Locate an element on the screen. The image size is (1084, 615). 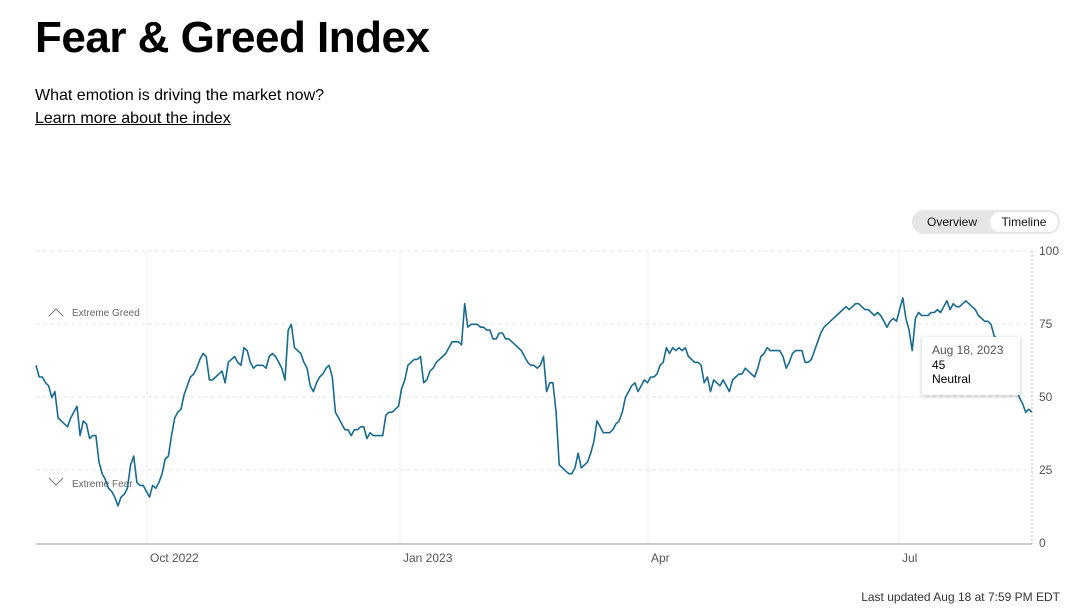
extreme-fear-annotation: Extreme Fear is located at coordinates (90, 483).